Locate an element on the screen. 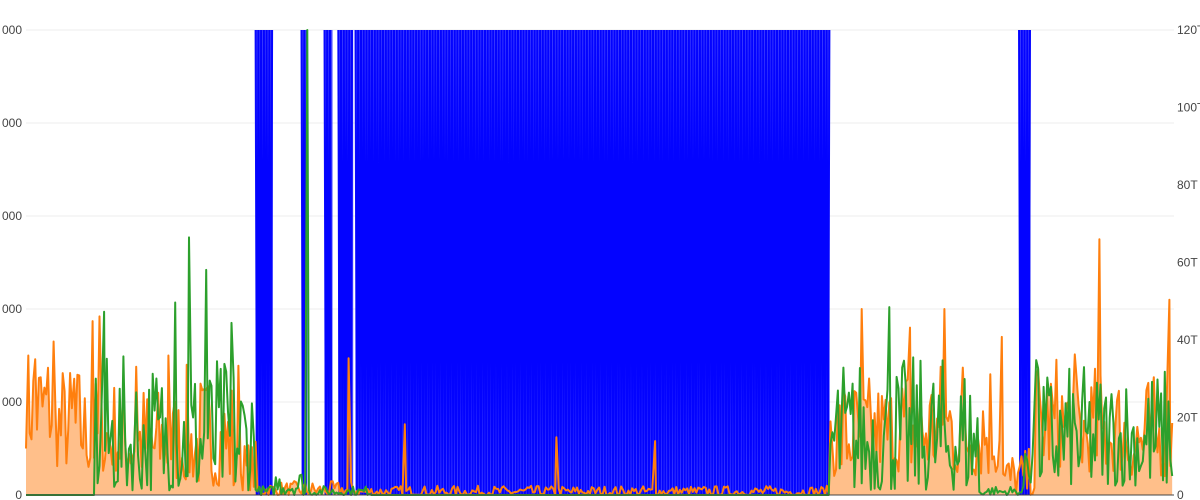  right-tick-label: 60T is located at coordinates (1187, 263).